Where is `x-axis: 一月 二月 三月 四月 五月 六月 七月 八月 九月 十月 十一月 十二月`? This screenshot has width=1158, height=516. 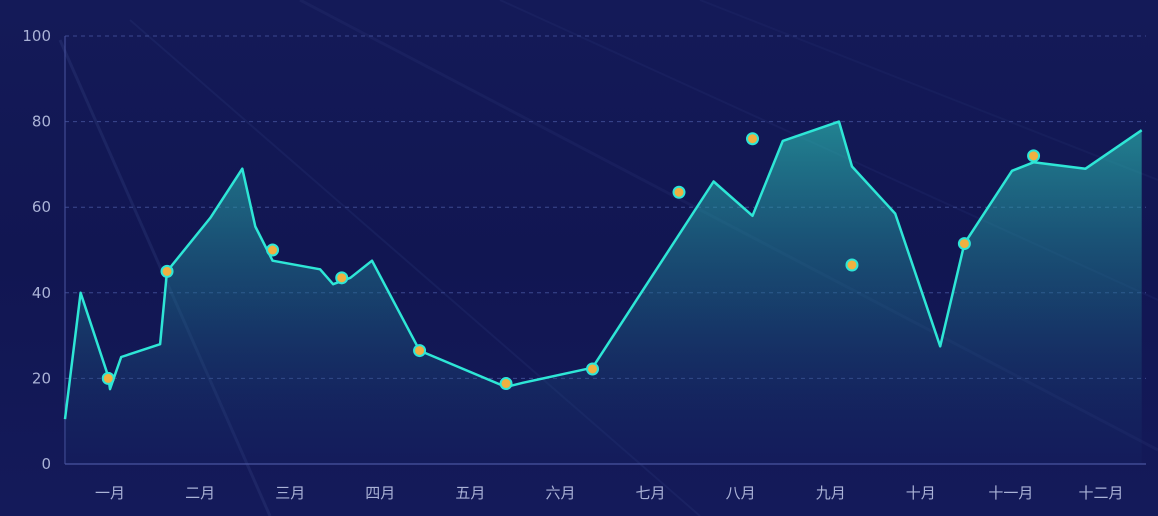 x-axis: 一月 二月 三月 四月 五月 六月 七月 八月 九月 十月 十一月 十二月 is located at coordinates (605, 482).